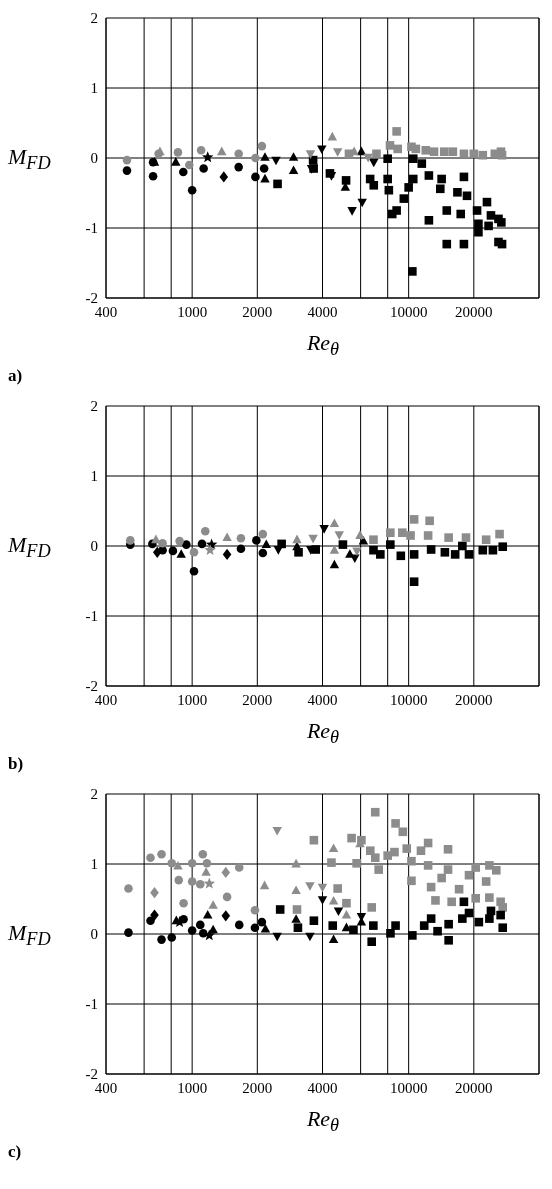 This screenshot has height=1189, width=552. I want to click on text: a), so click(15, 376).